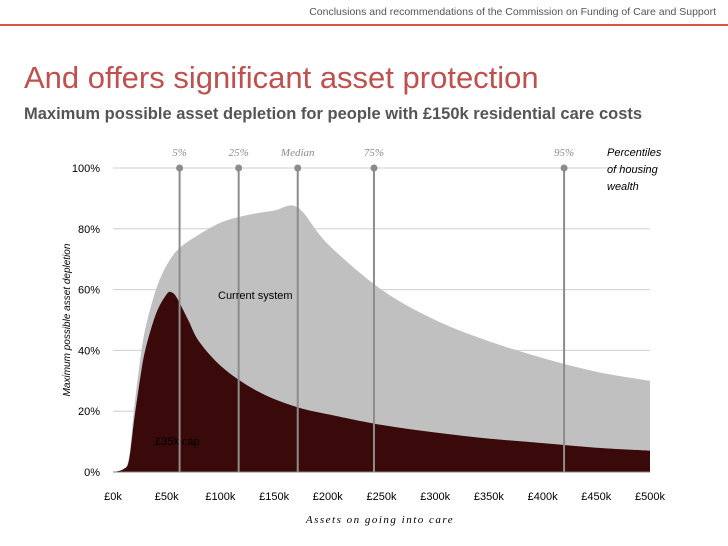 The image size is (728, 546). I want to click on header-divider, so click(364, 25).